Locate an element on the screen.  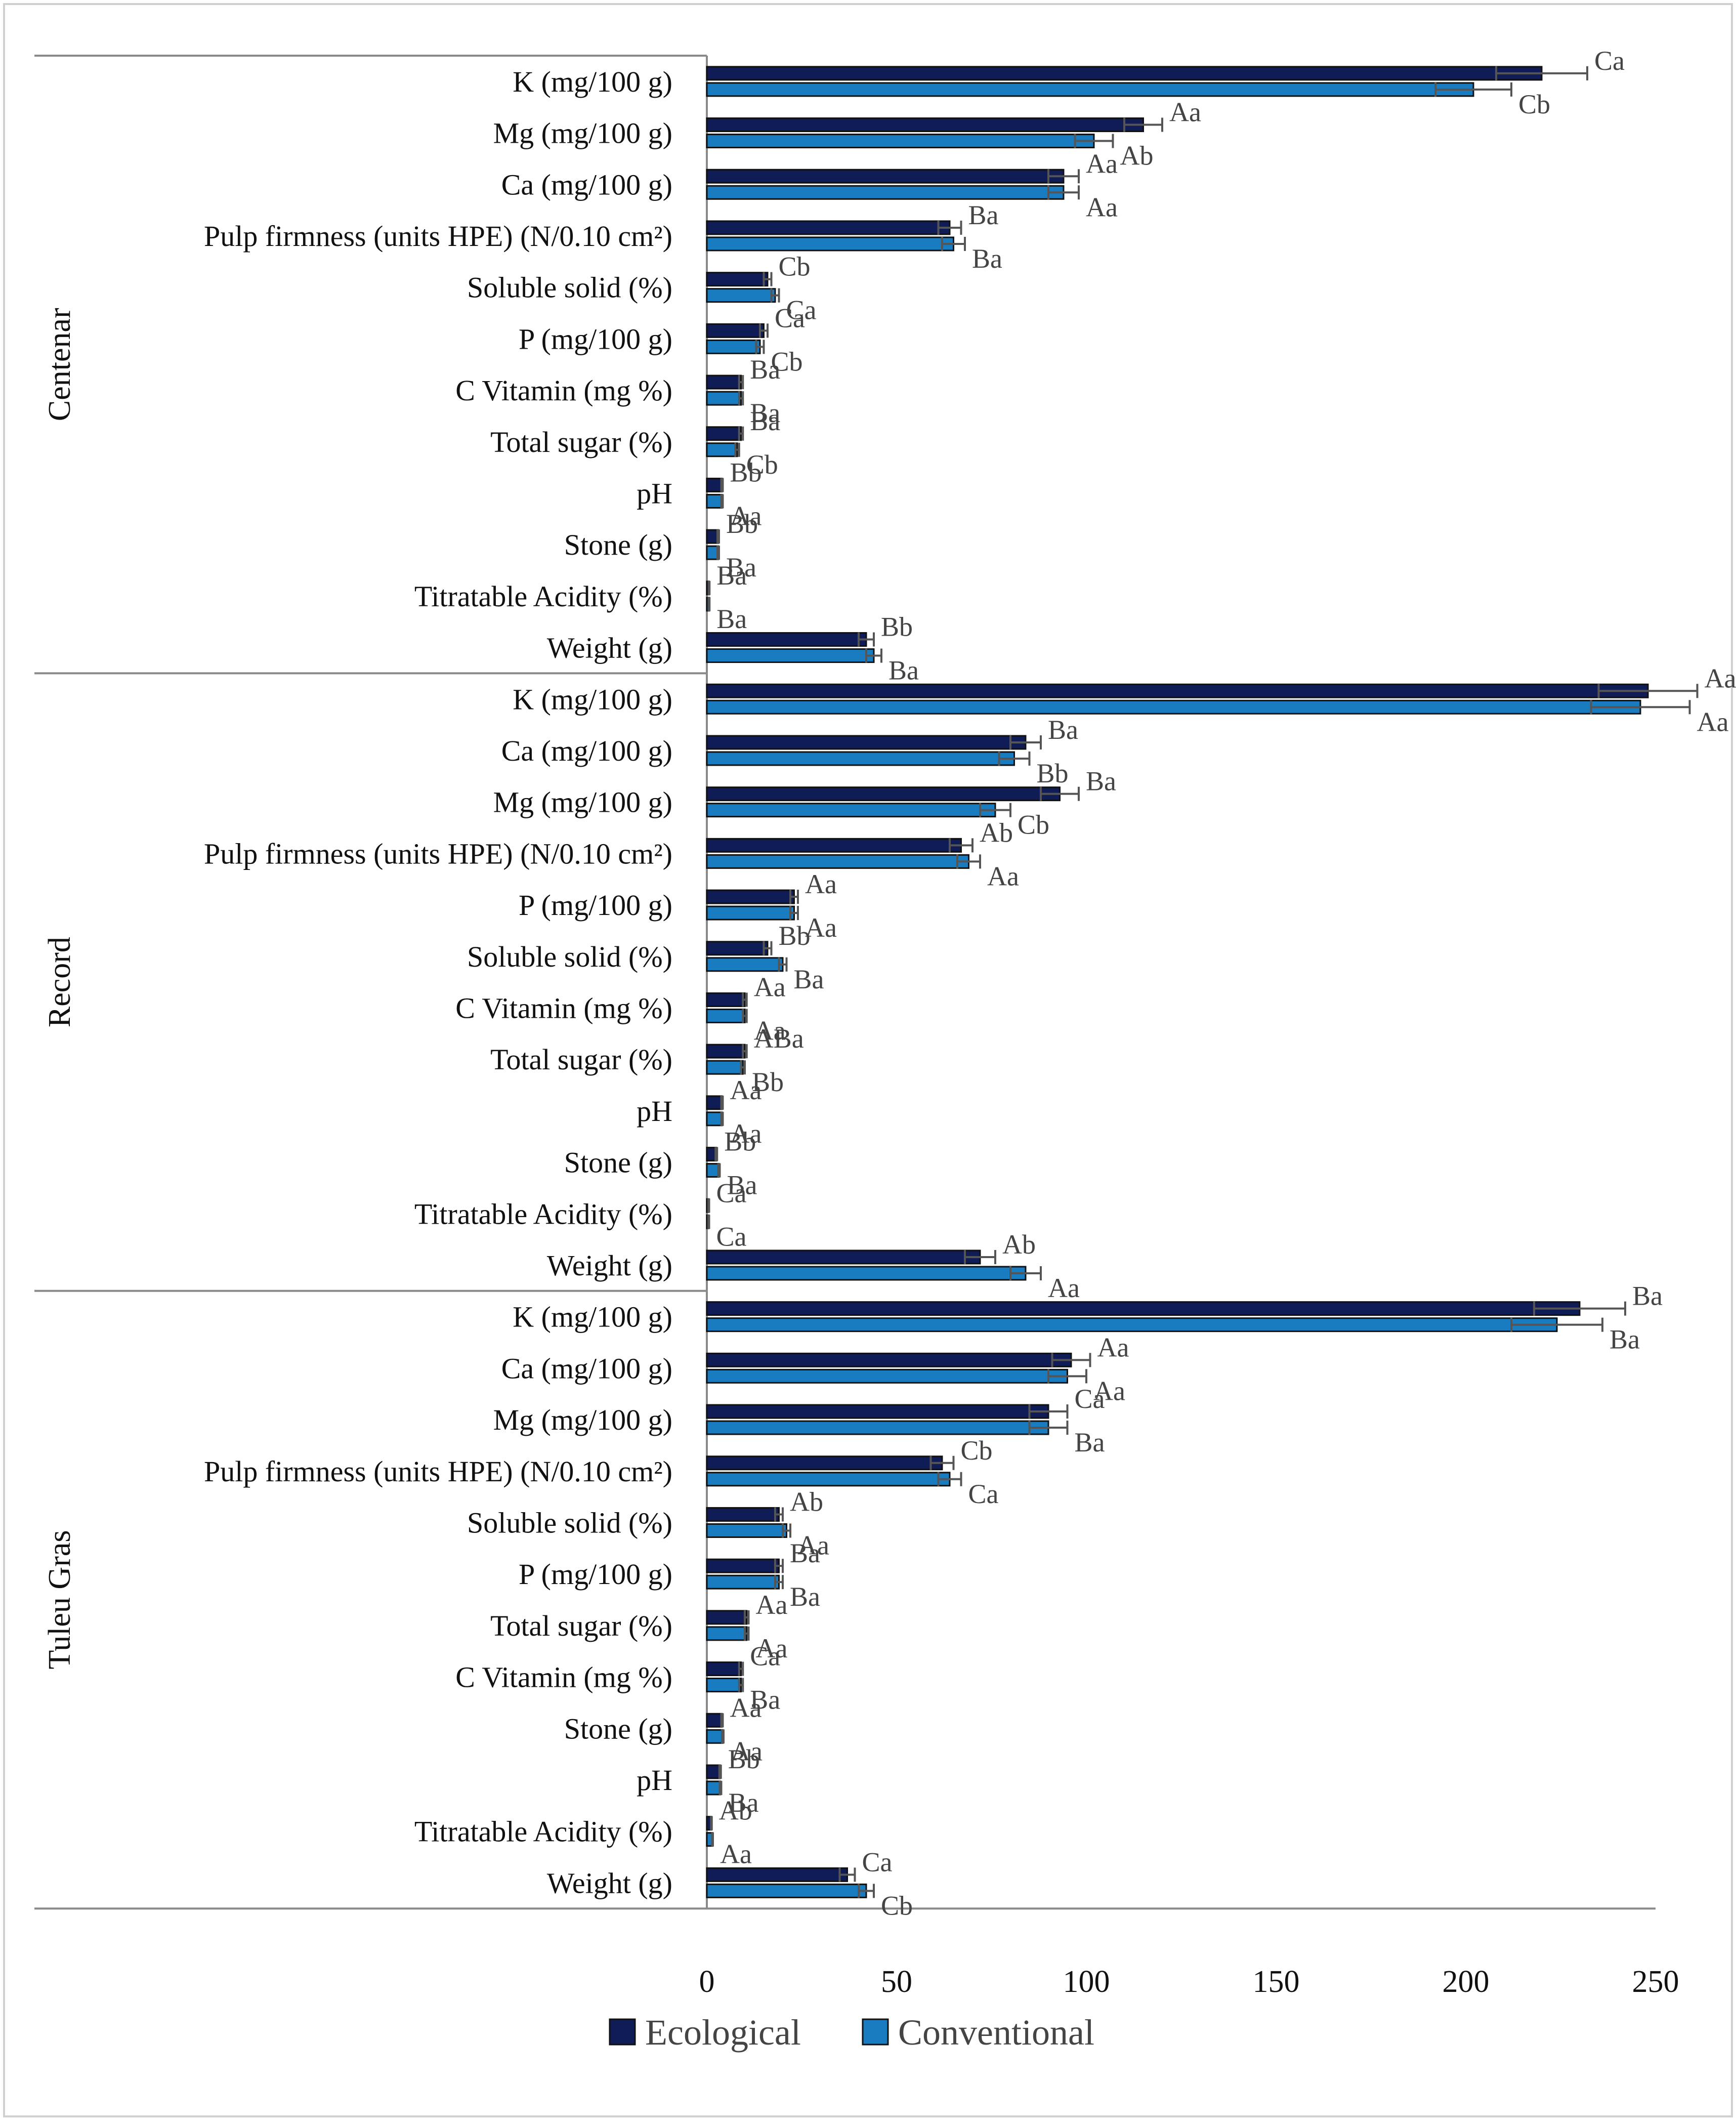
category-label: Stone (g) is located at coordinates (618, 1163).